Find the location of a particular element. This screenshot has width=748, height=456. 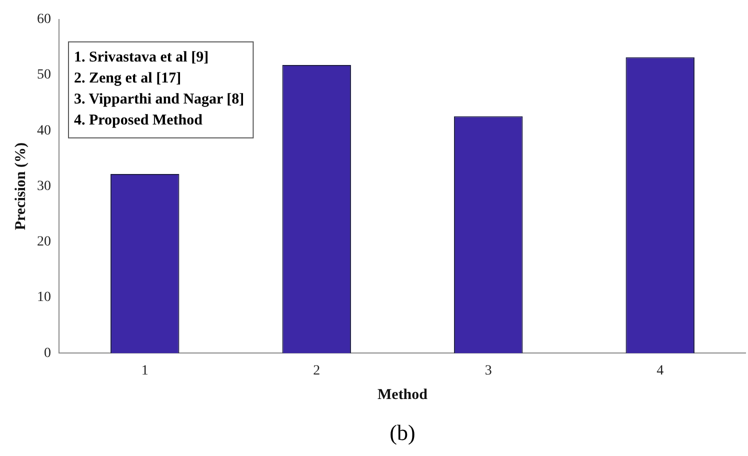

annotation: 3. Vipparthi and Nagar [8] is located at coordinates (159, 99).